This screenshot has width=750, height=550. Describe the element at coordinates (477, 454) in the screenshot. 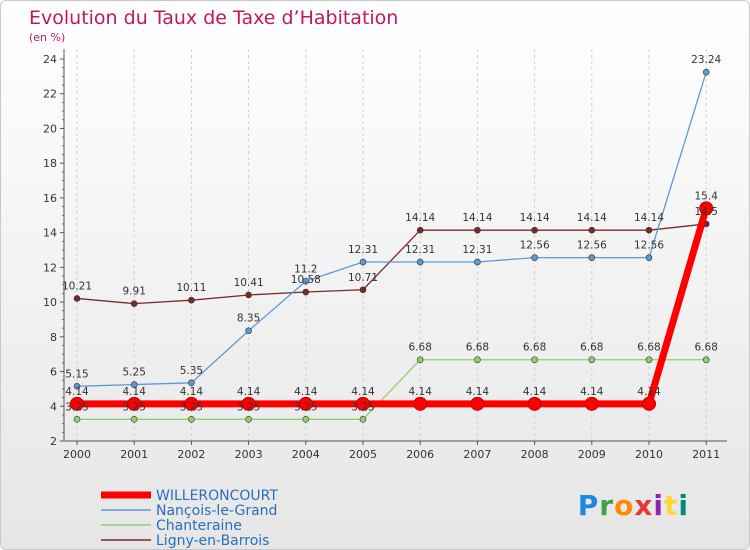

I see `x-tick-label-2007: 2007` at that location.